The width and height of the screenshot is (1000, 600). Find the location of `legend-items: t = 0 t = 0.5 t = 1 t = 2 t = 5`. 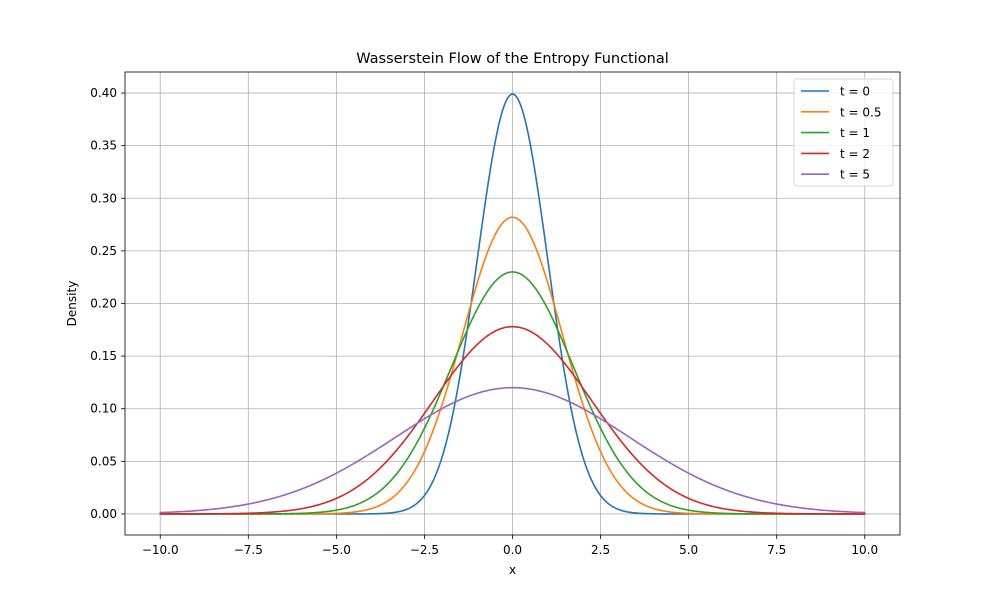

legend-items: t = 0 t = 0.5 t = 1 t = 2 t = 5 is located at coordinates (841, 133).